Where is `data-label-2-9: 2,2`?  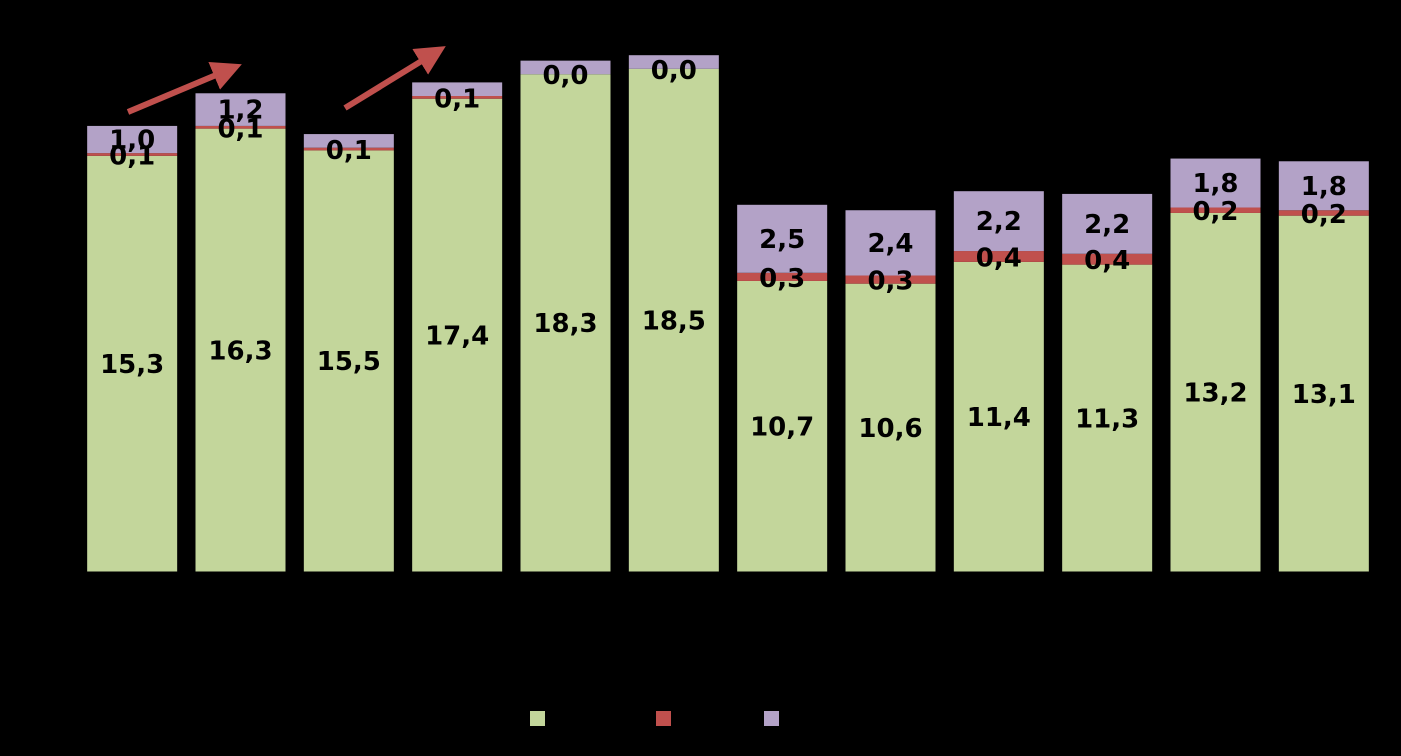 data-label-2-9: 2,2 is located at coordinates (1107, 225).